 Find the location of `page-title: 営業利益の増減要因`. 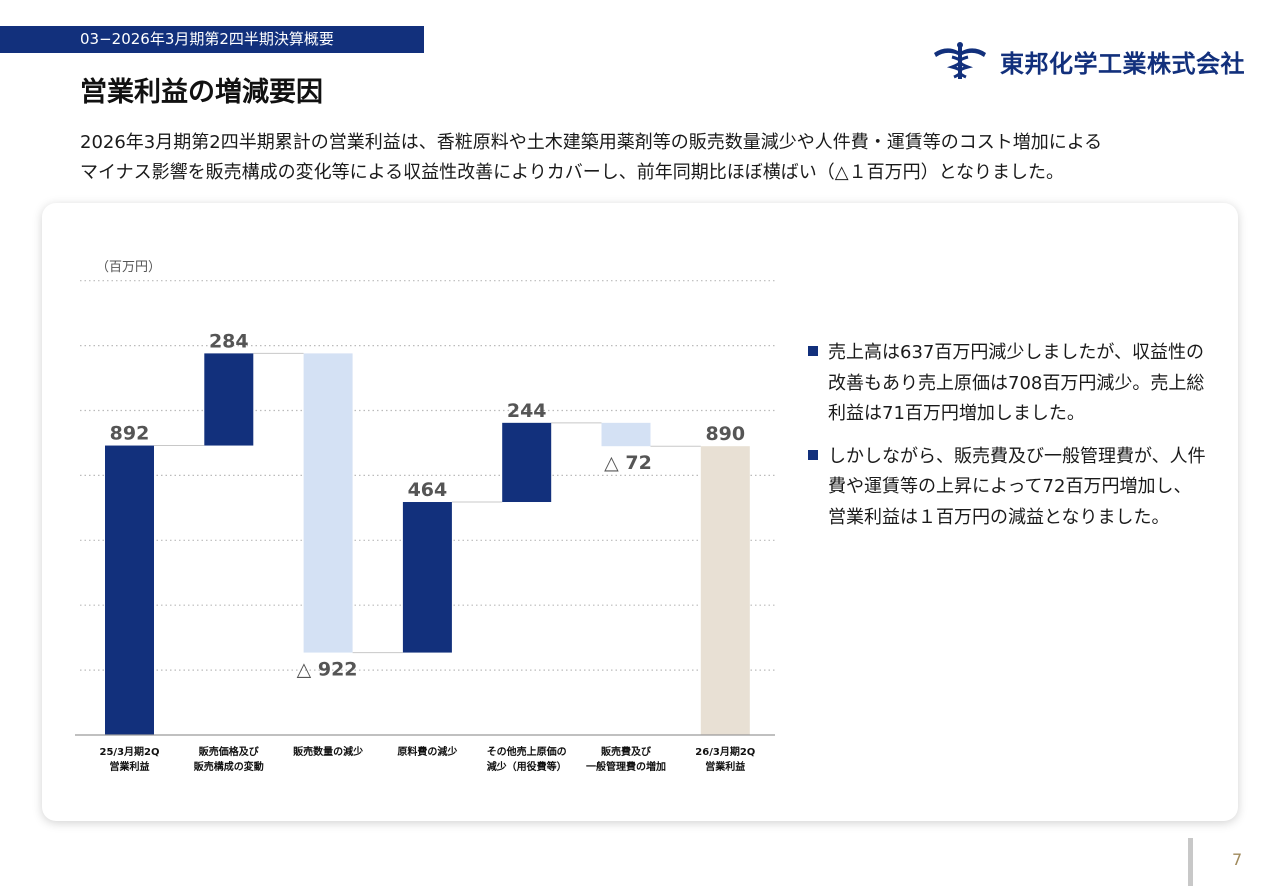

page-title: 営業利益の増減要因 is located at coordinates (201, 92).